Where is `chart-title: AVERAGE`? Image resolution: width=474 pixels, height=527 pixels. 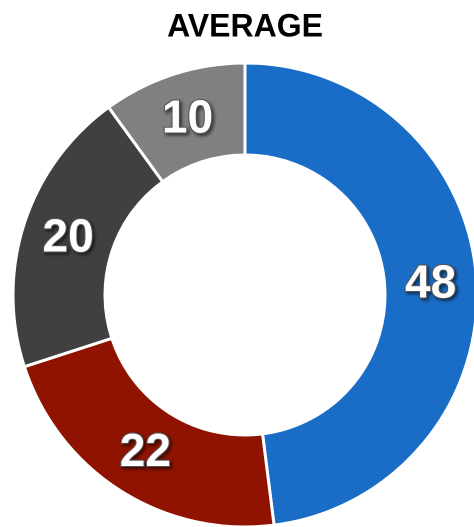 chart-title: AVERAGE is located at coordinates (245, 25).